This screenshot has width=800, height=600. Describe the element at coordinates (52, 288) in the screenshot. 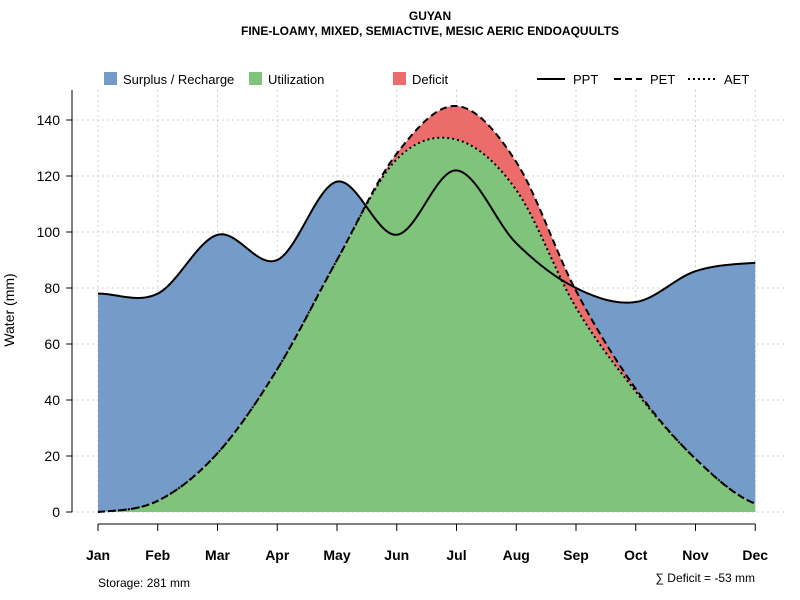

I see `y-tick-label: 80` at that location.